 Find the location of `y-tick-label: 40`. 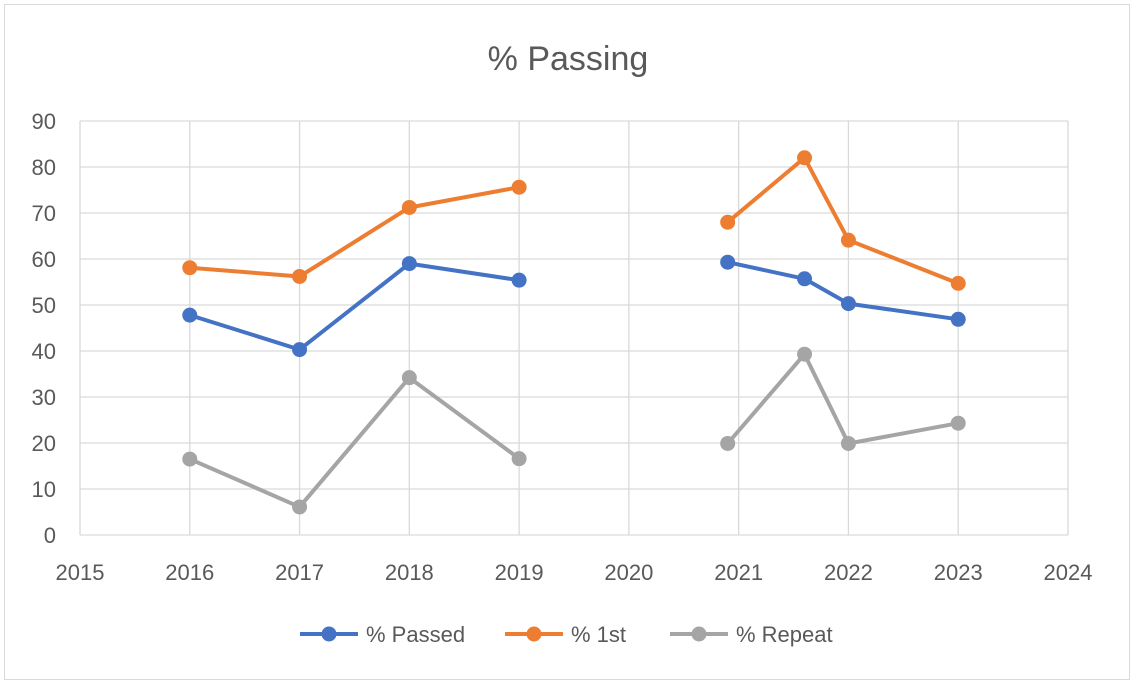

y-tick-label: 40 is located at coordinates (44, 351).